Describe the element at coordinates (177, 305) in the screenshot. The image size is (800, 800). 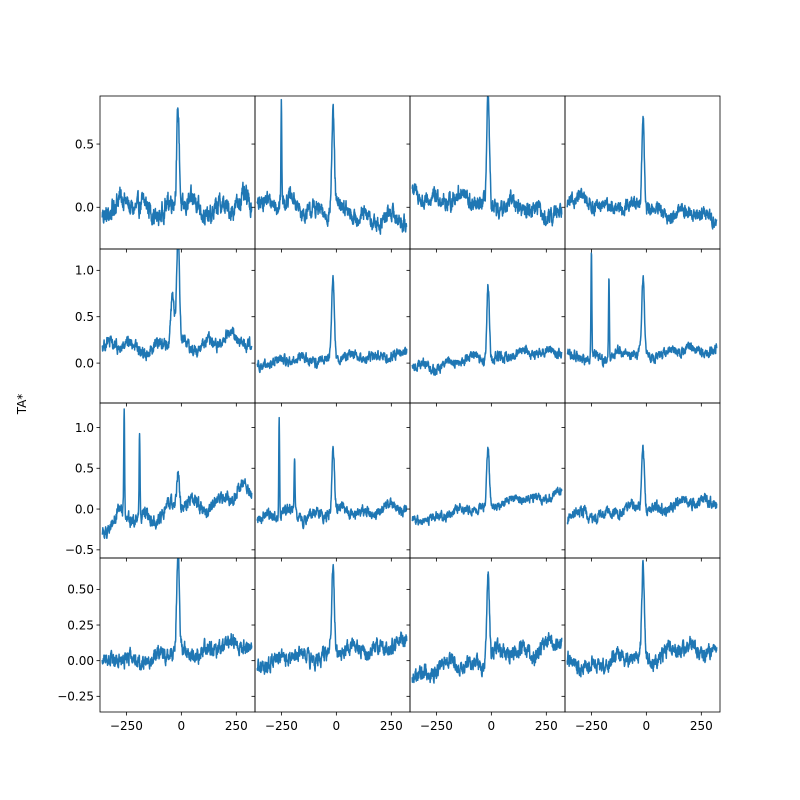
I see `spectrum-line-r1-c0` at that location.